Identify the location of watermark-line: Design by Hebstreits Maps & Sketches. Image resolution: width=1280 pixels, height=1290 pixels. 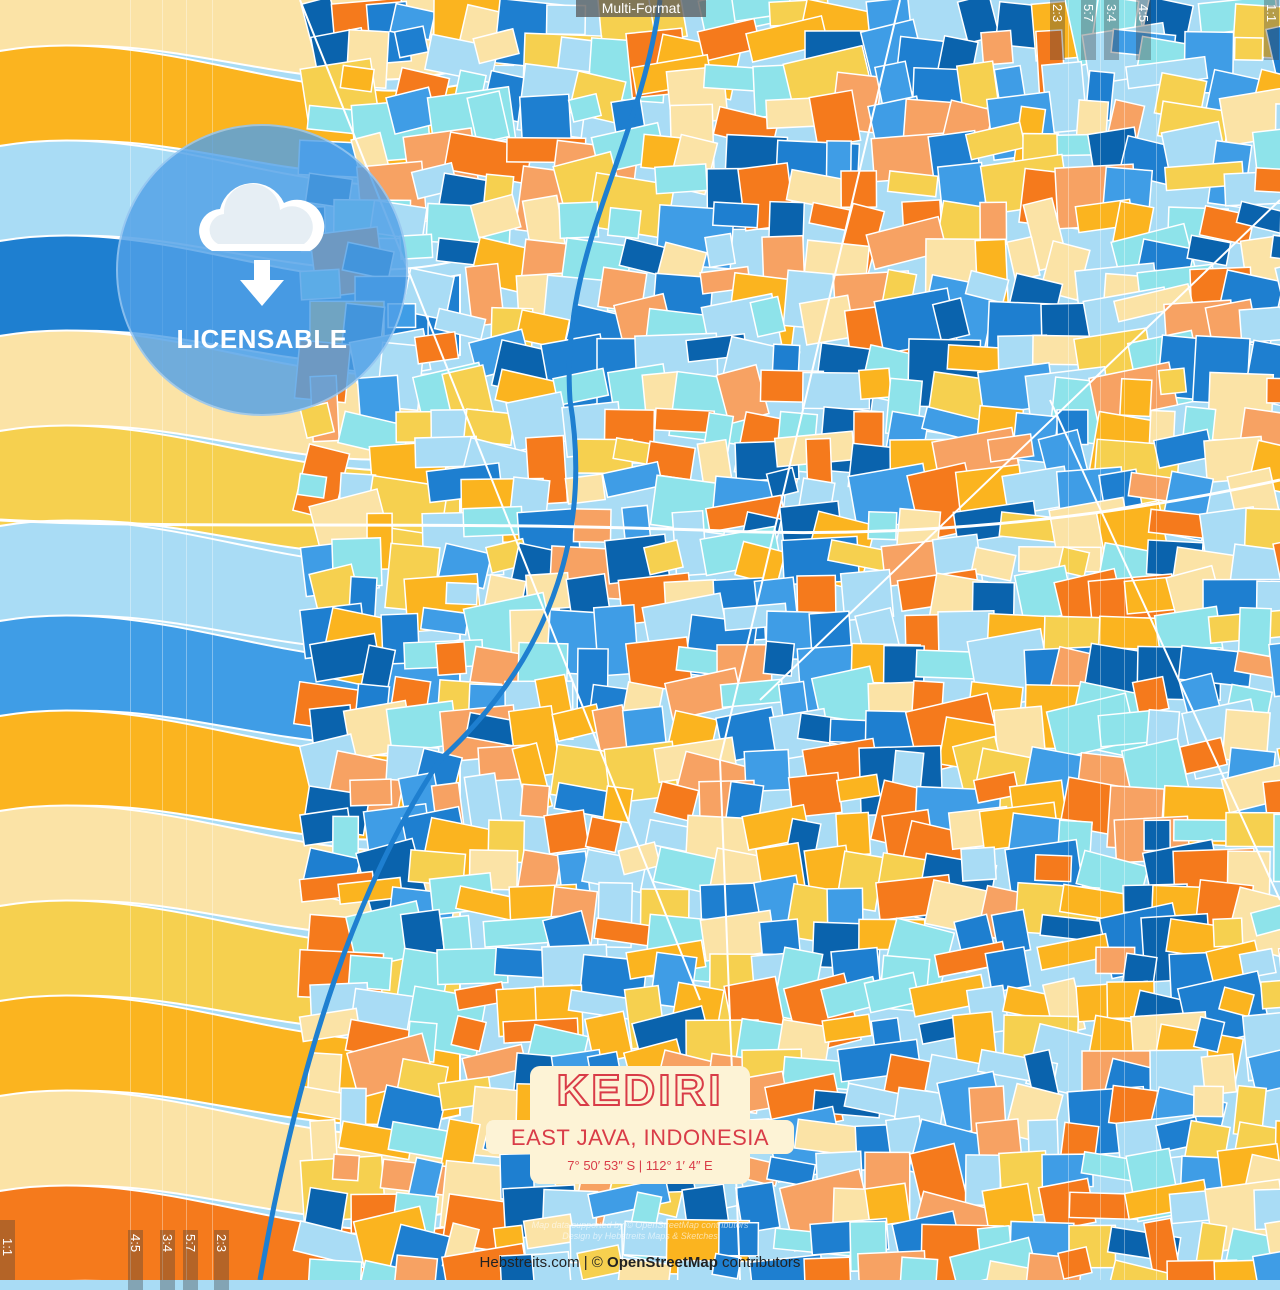
(640, 1236).